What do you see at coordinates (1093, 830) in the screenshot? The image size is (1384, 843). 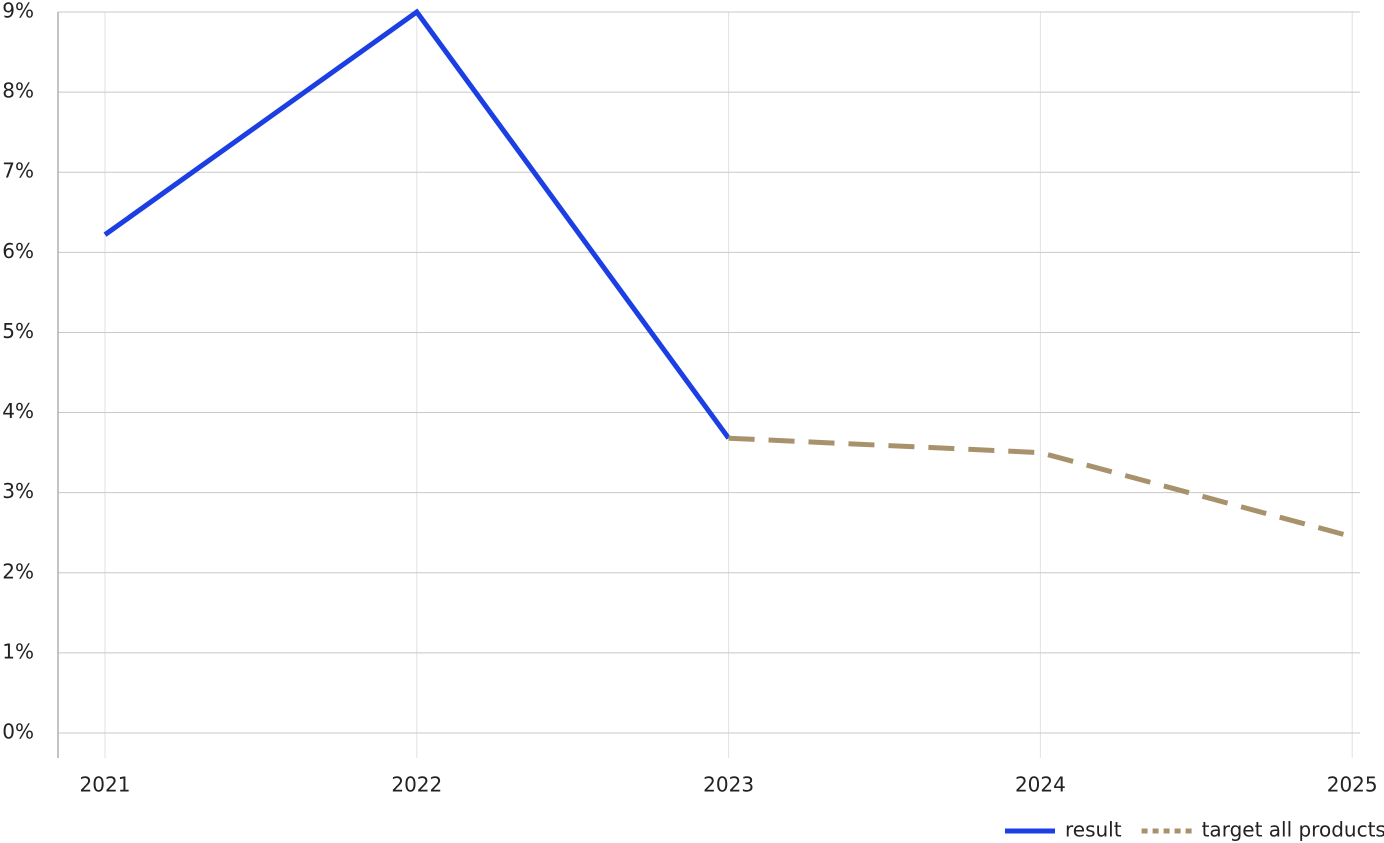 I see `legend-label: result` at bounding box center [1093, 830].